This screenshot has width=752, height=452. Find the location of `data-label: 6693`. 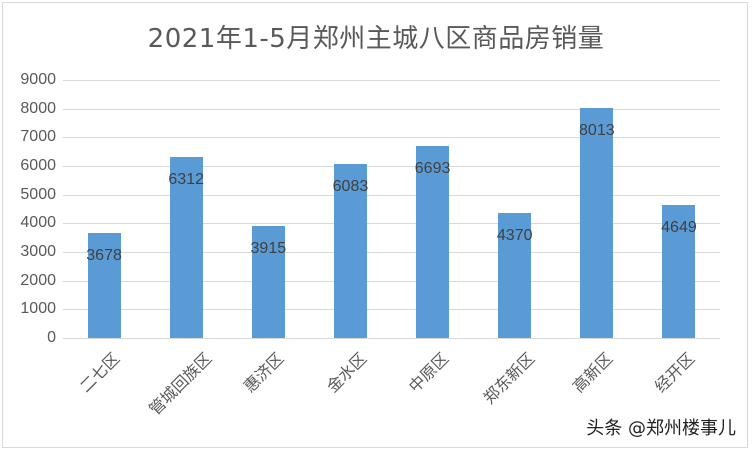

data-label: 6693 is located at coordinates (432, 169).